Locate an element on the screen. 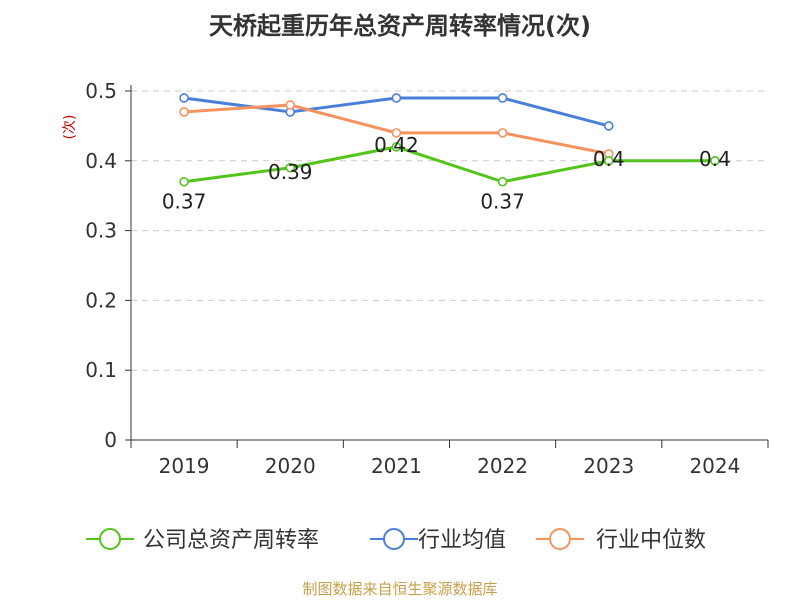 The height and width of the screenshot is (600, 800). data-labels: 0.37 0.39 0.42 0.37 0.4 0.4 is located at coordinates (446, 173).